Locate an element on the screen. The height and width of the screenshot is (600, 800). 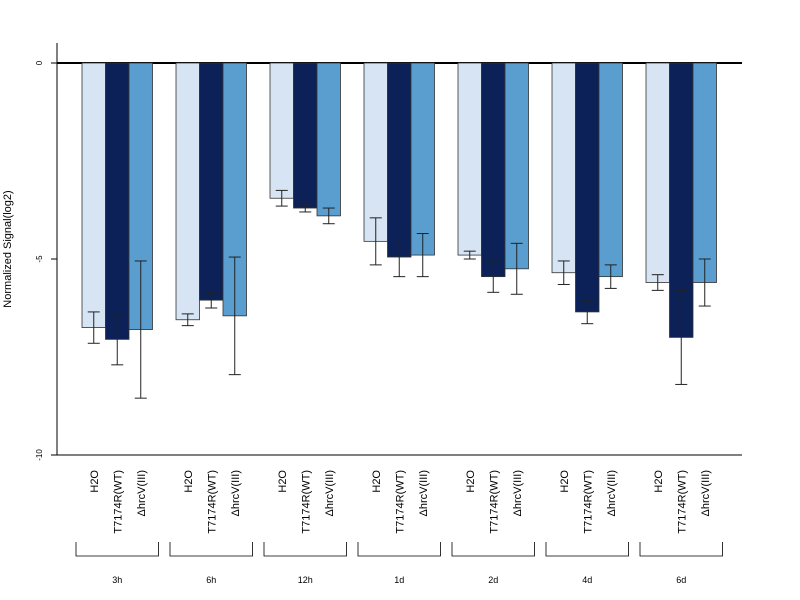
y-tick-label: 0 is located at coordinates (39, 62).